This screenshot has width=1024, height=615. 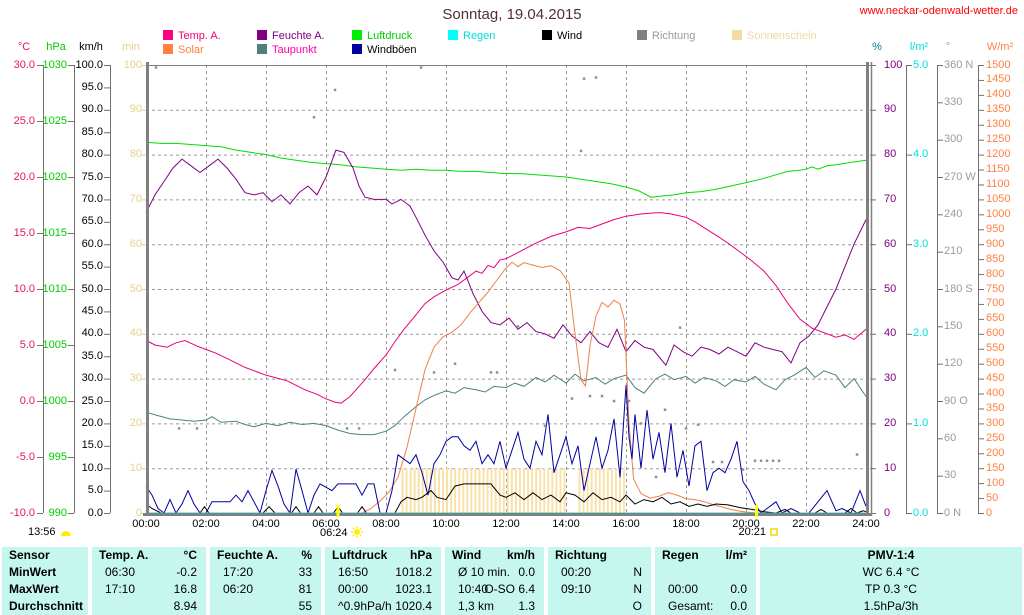 I want to click on cell-time: 00:00, so click(x=353, y=589).